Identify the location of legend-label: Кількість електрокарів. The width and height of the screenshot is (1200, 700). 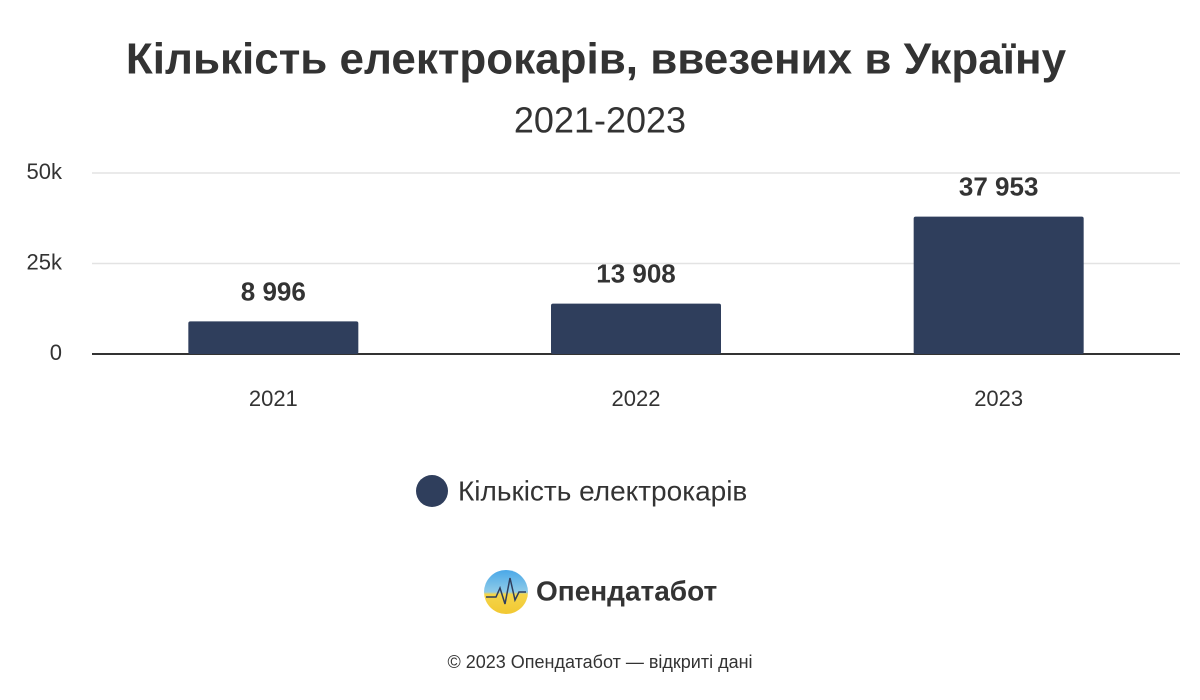
(602, 490).